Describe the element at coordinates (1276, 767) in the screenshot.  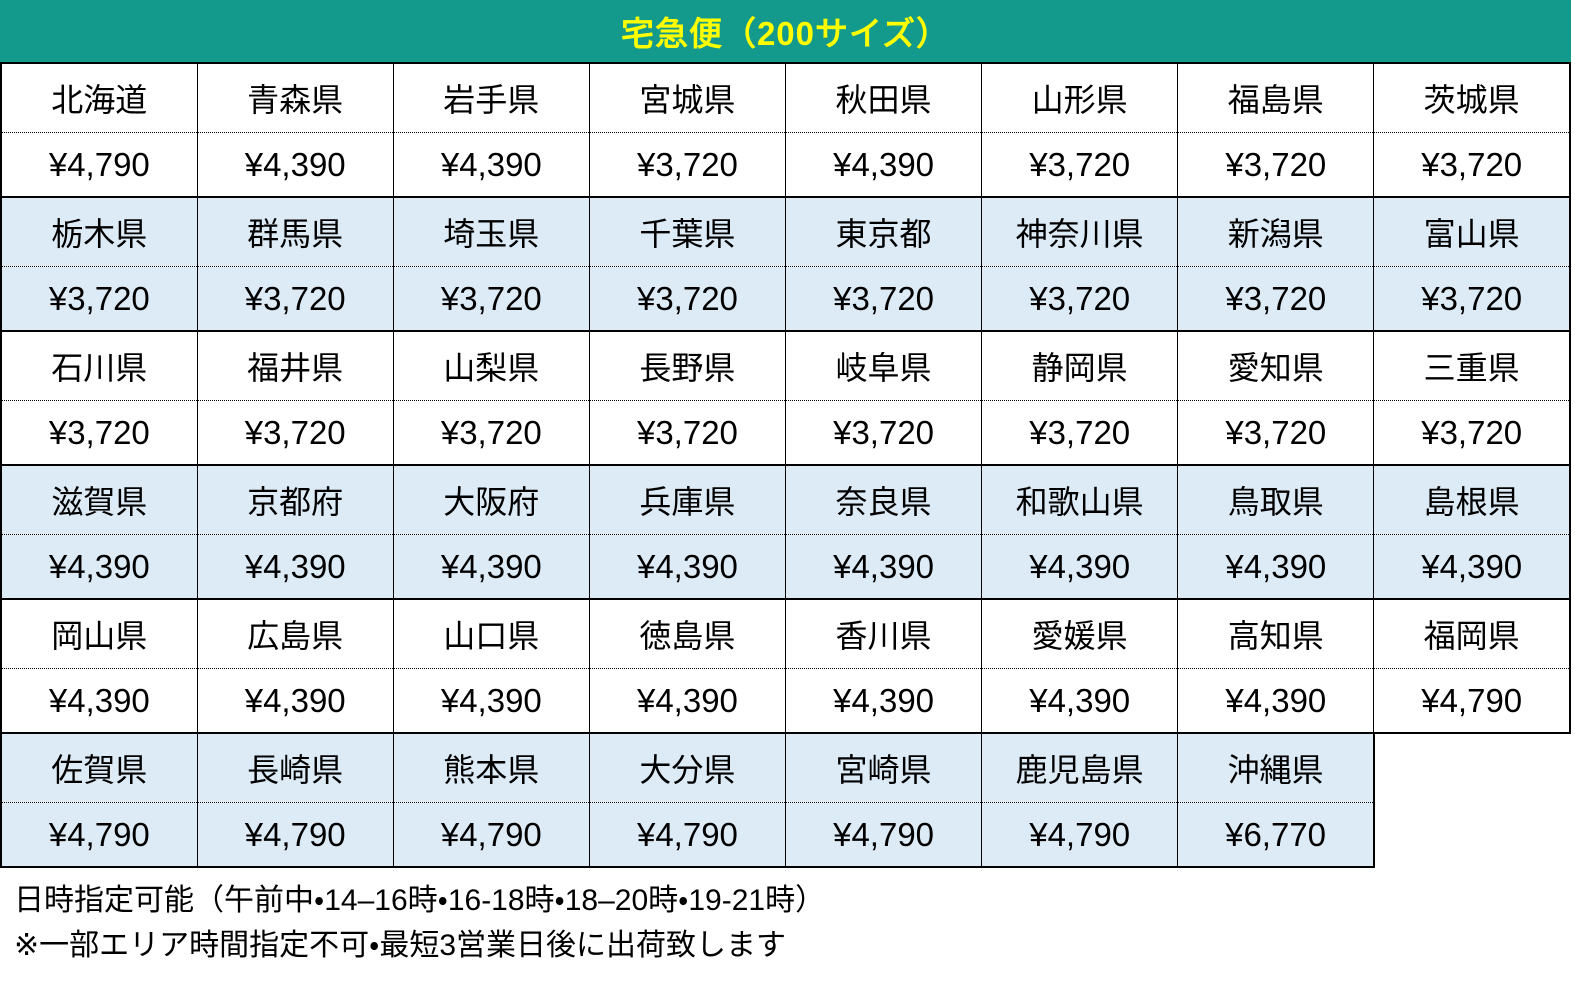
I see `prefecture-cell: 沖縄県` at that location.